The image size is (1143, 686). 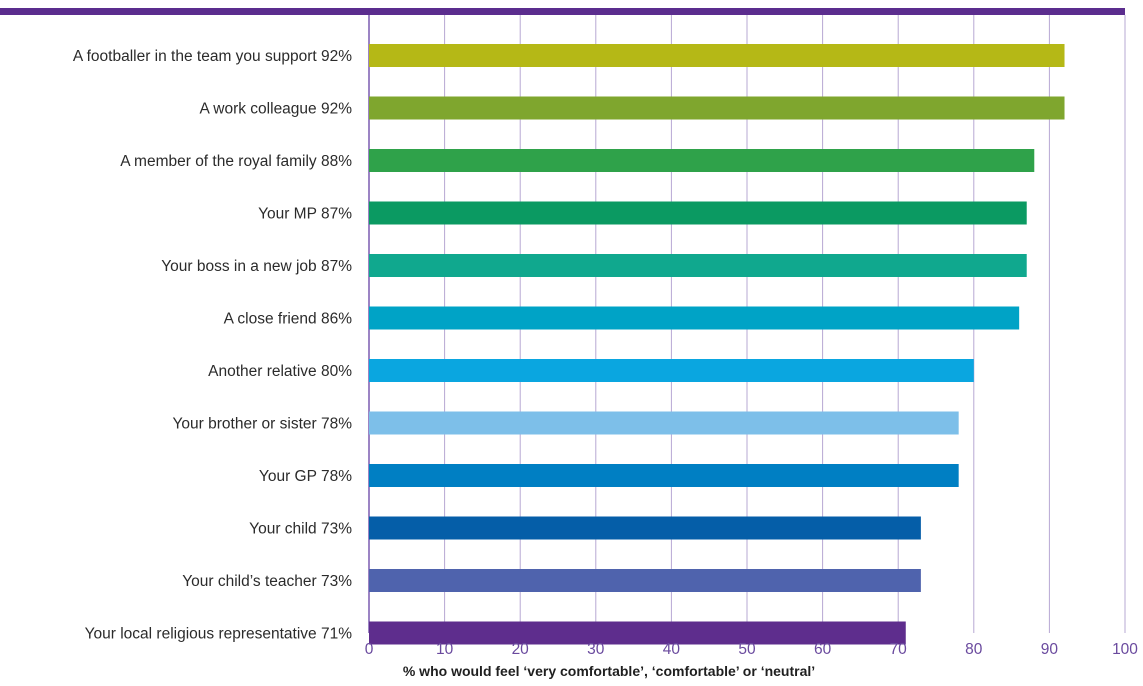 What do you see at coordinates (280, 371) in the screenshot?
I see `category-label: Another relative 80%` at bounding box center [280, 371].